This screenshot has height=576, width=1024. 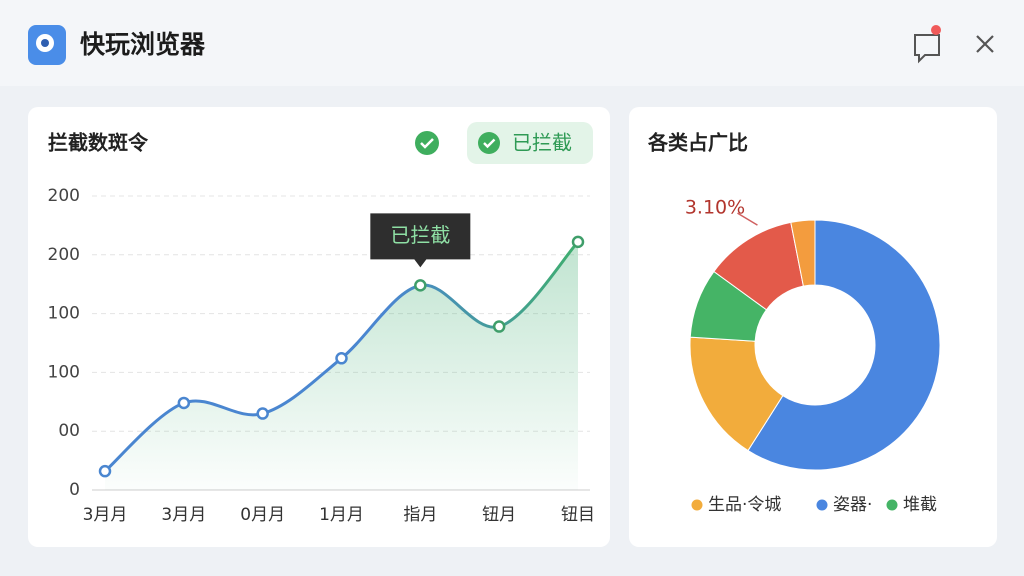 I want to click on check-mark, so click(x=427, y=143).